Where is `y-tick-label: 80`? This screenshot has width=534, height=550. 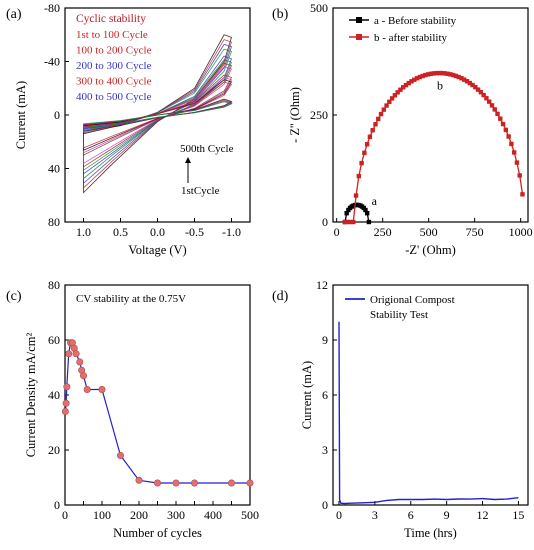 y-tick-label: 80 is located at coordinates (54, 222).